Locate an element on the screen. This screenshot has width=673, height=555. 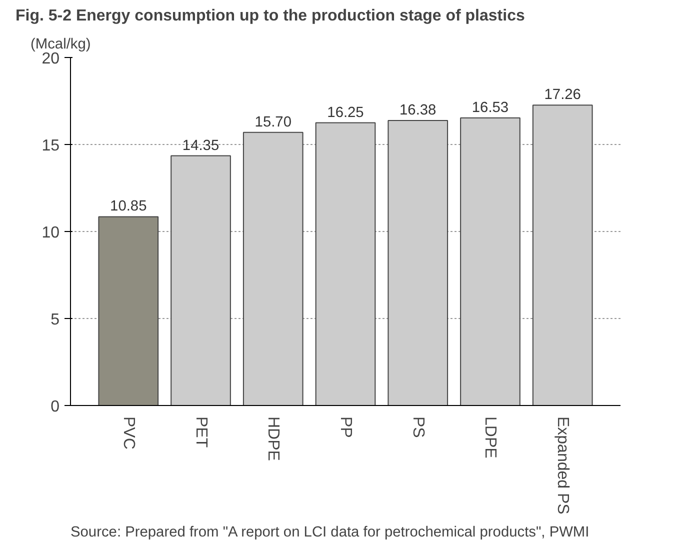
y-axis-title: (Mcal/kg) is located at coordinates (60, 44).